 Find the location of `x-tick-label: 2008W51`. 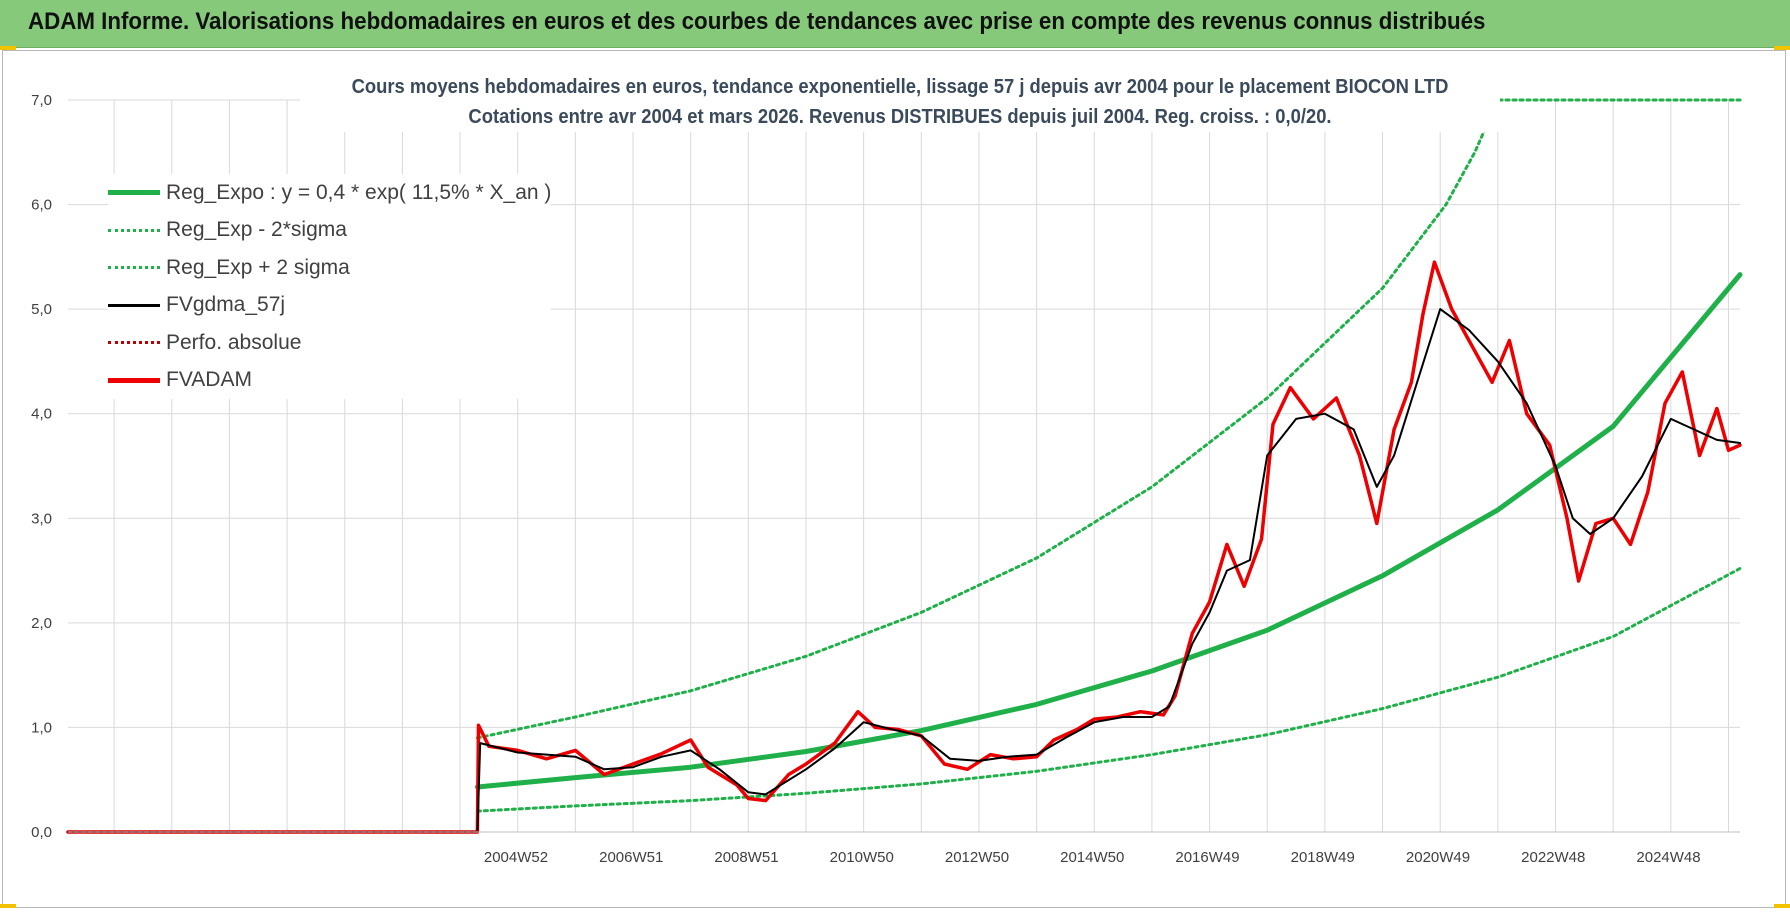

x-tick-label: 2008W51 is located at coordinates (746, 857).